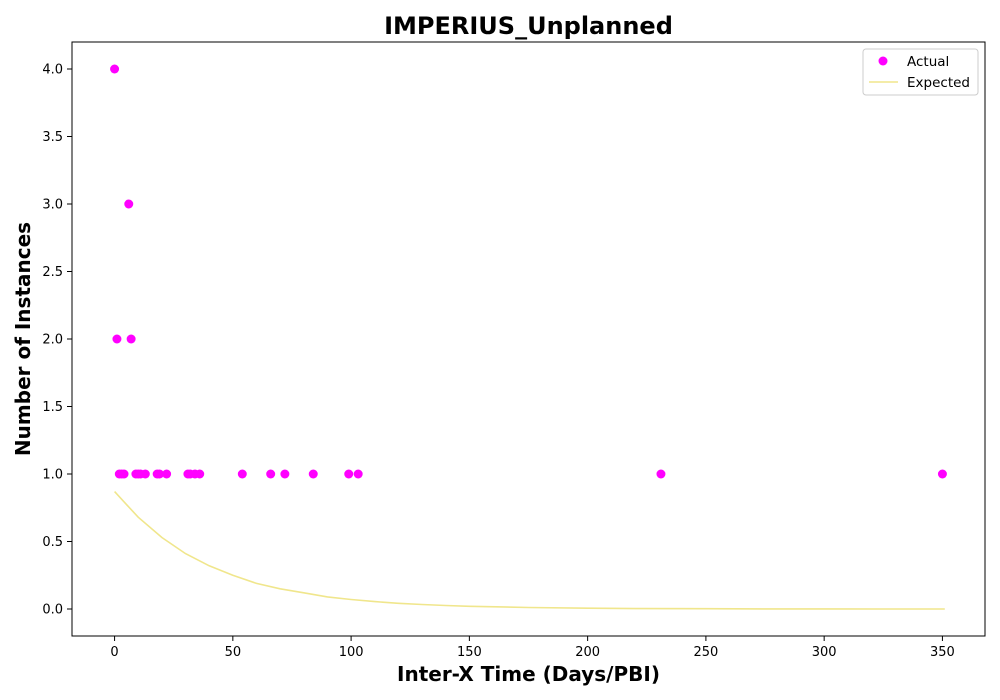  I want to click on x-tick-label: 150, so click(469, 652).